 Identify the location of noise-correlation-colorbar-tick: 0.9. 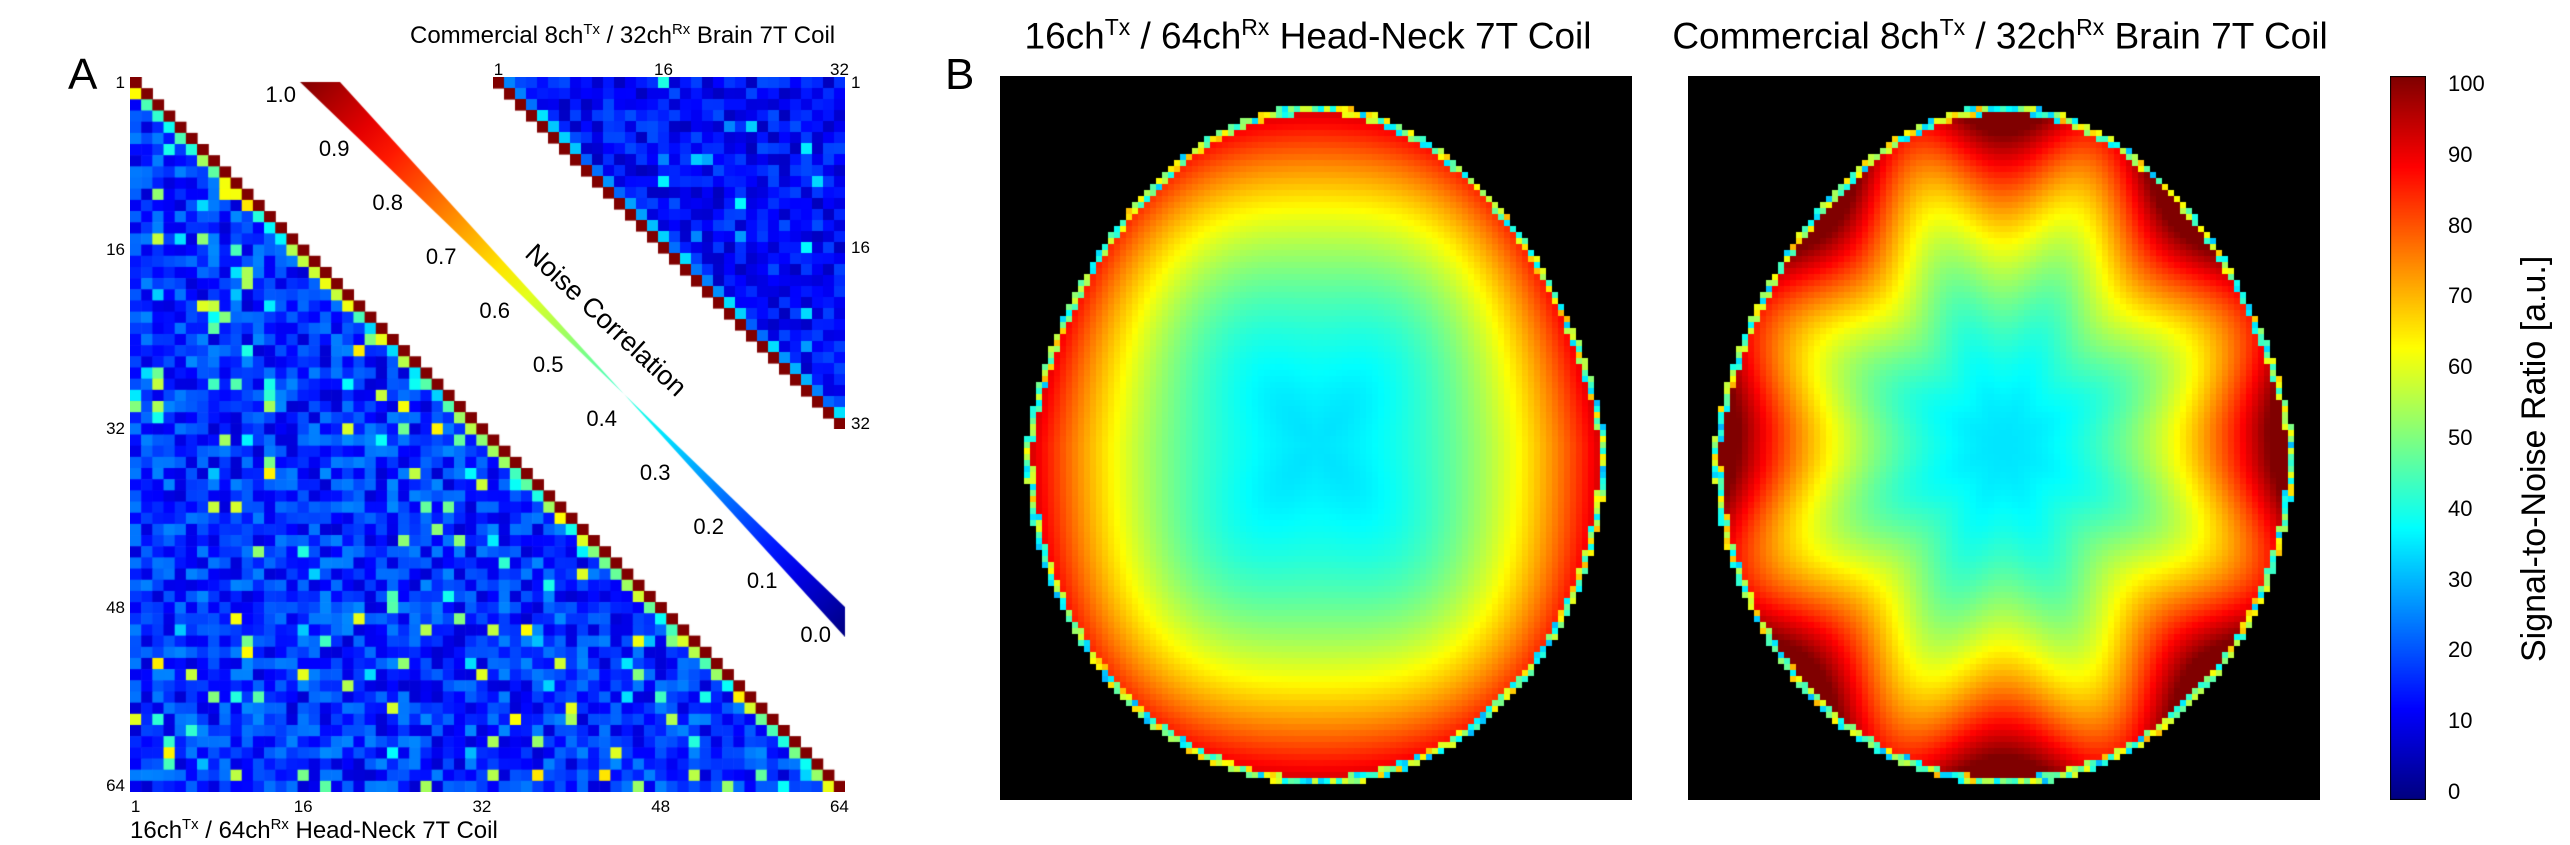
(334, 148).